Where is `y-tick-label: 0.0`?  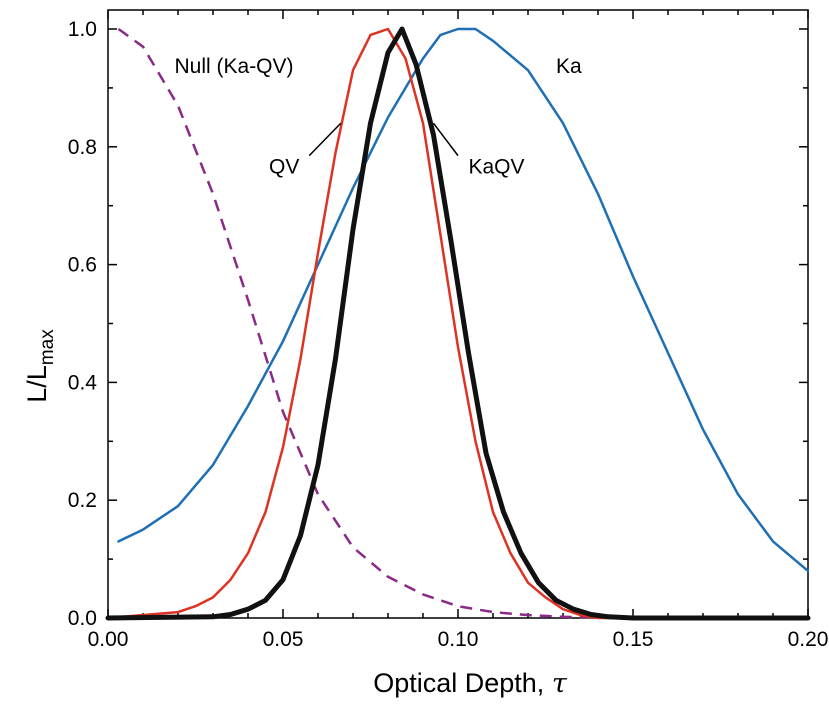 y-tick-label: 0.0 is located at coordinates (82, 618).